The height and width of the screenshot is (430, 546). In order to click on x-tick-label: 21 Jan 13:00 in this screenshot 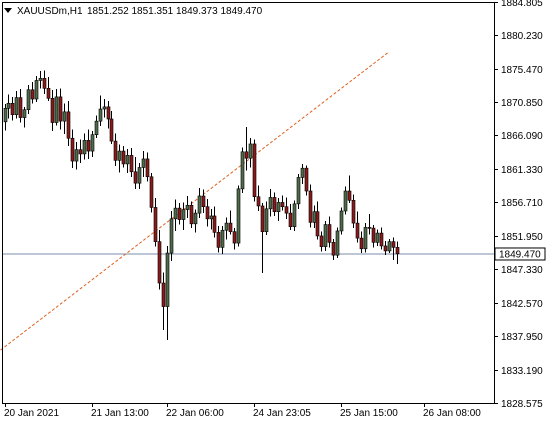, I will do `click(120, 413)`.